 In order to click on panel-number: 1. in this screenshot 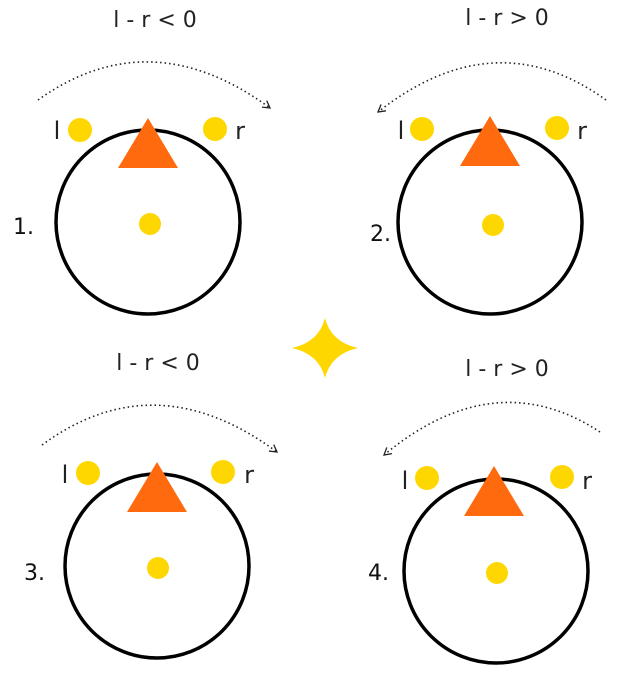, I will do `click(23, 227)`.